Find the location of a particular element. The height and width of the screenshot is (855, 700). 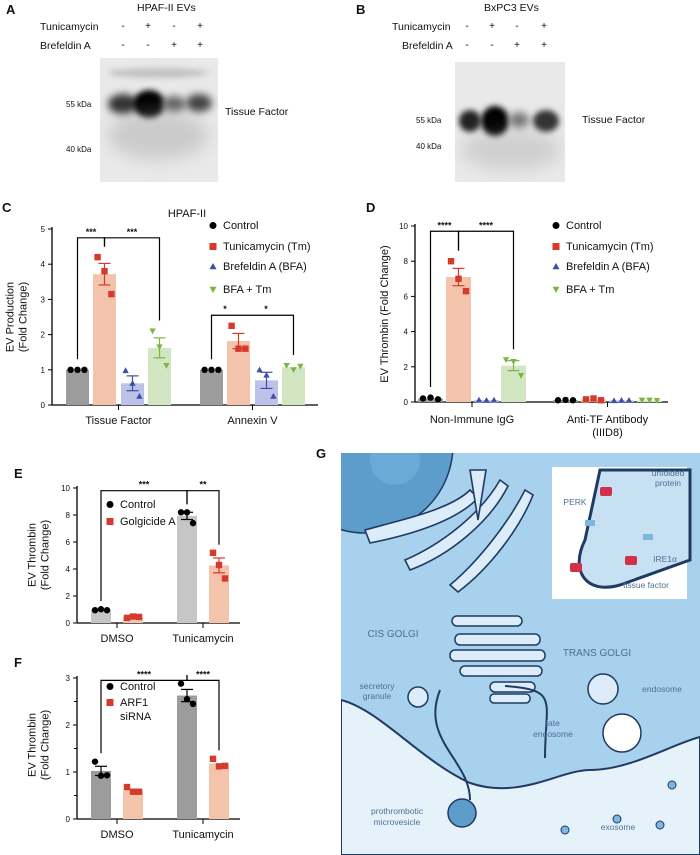

y-tick-label: 0 is located at coordinates (68, 819).